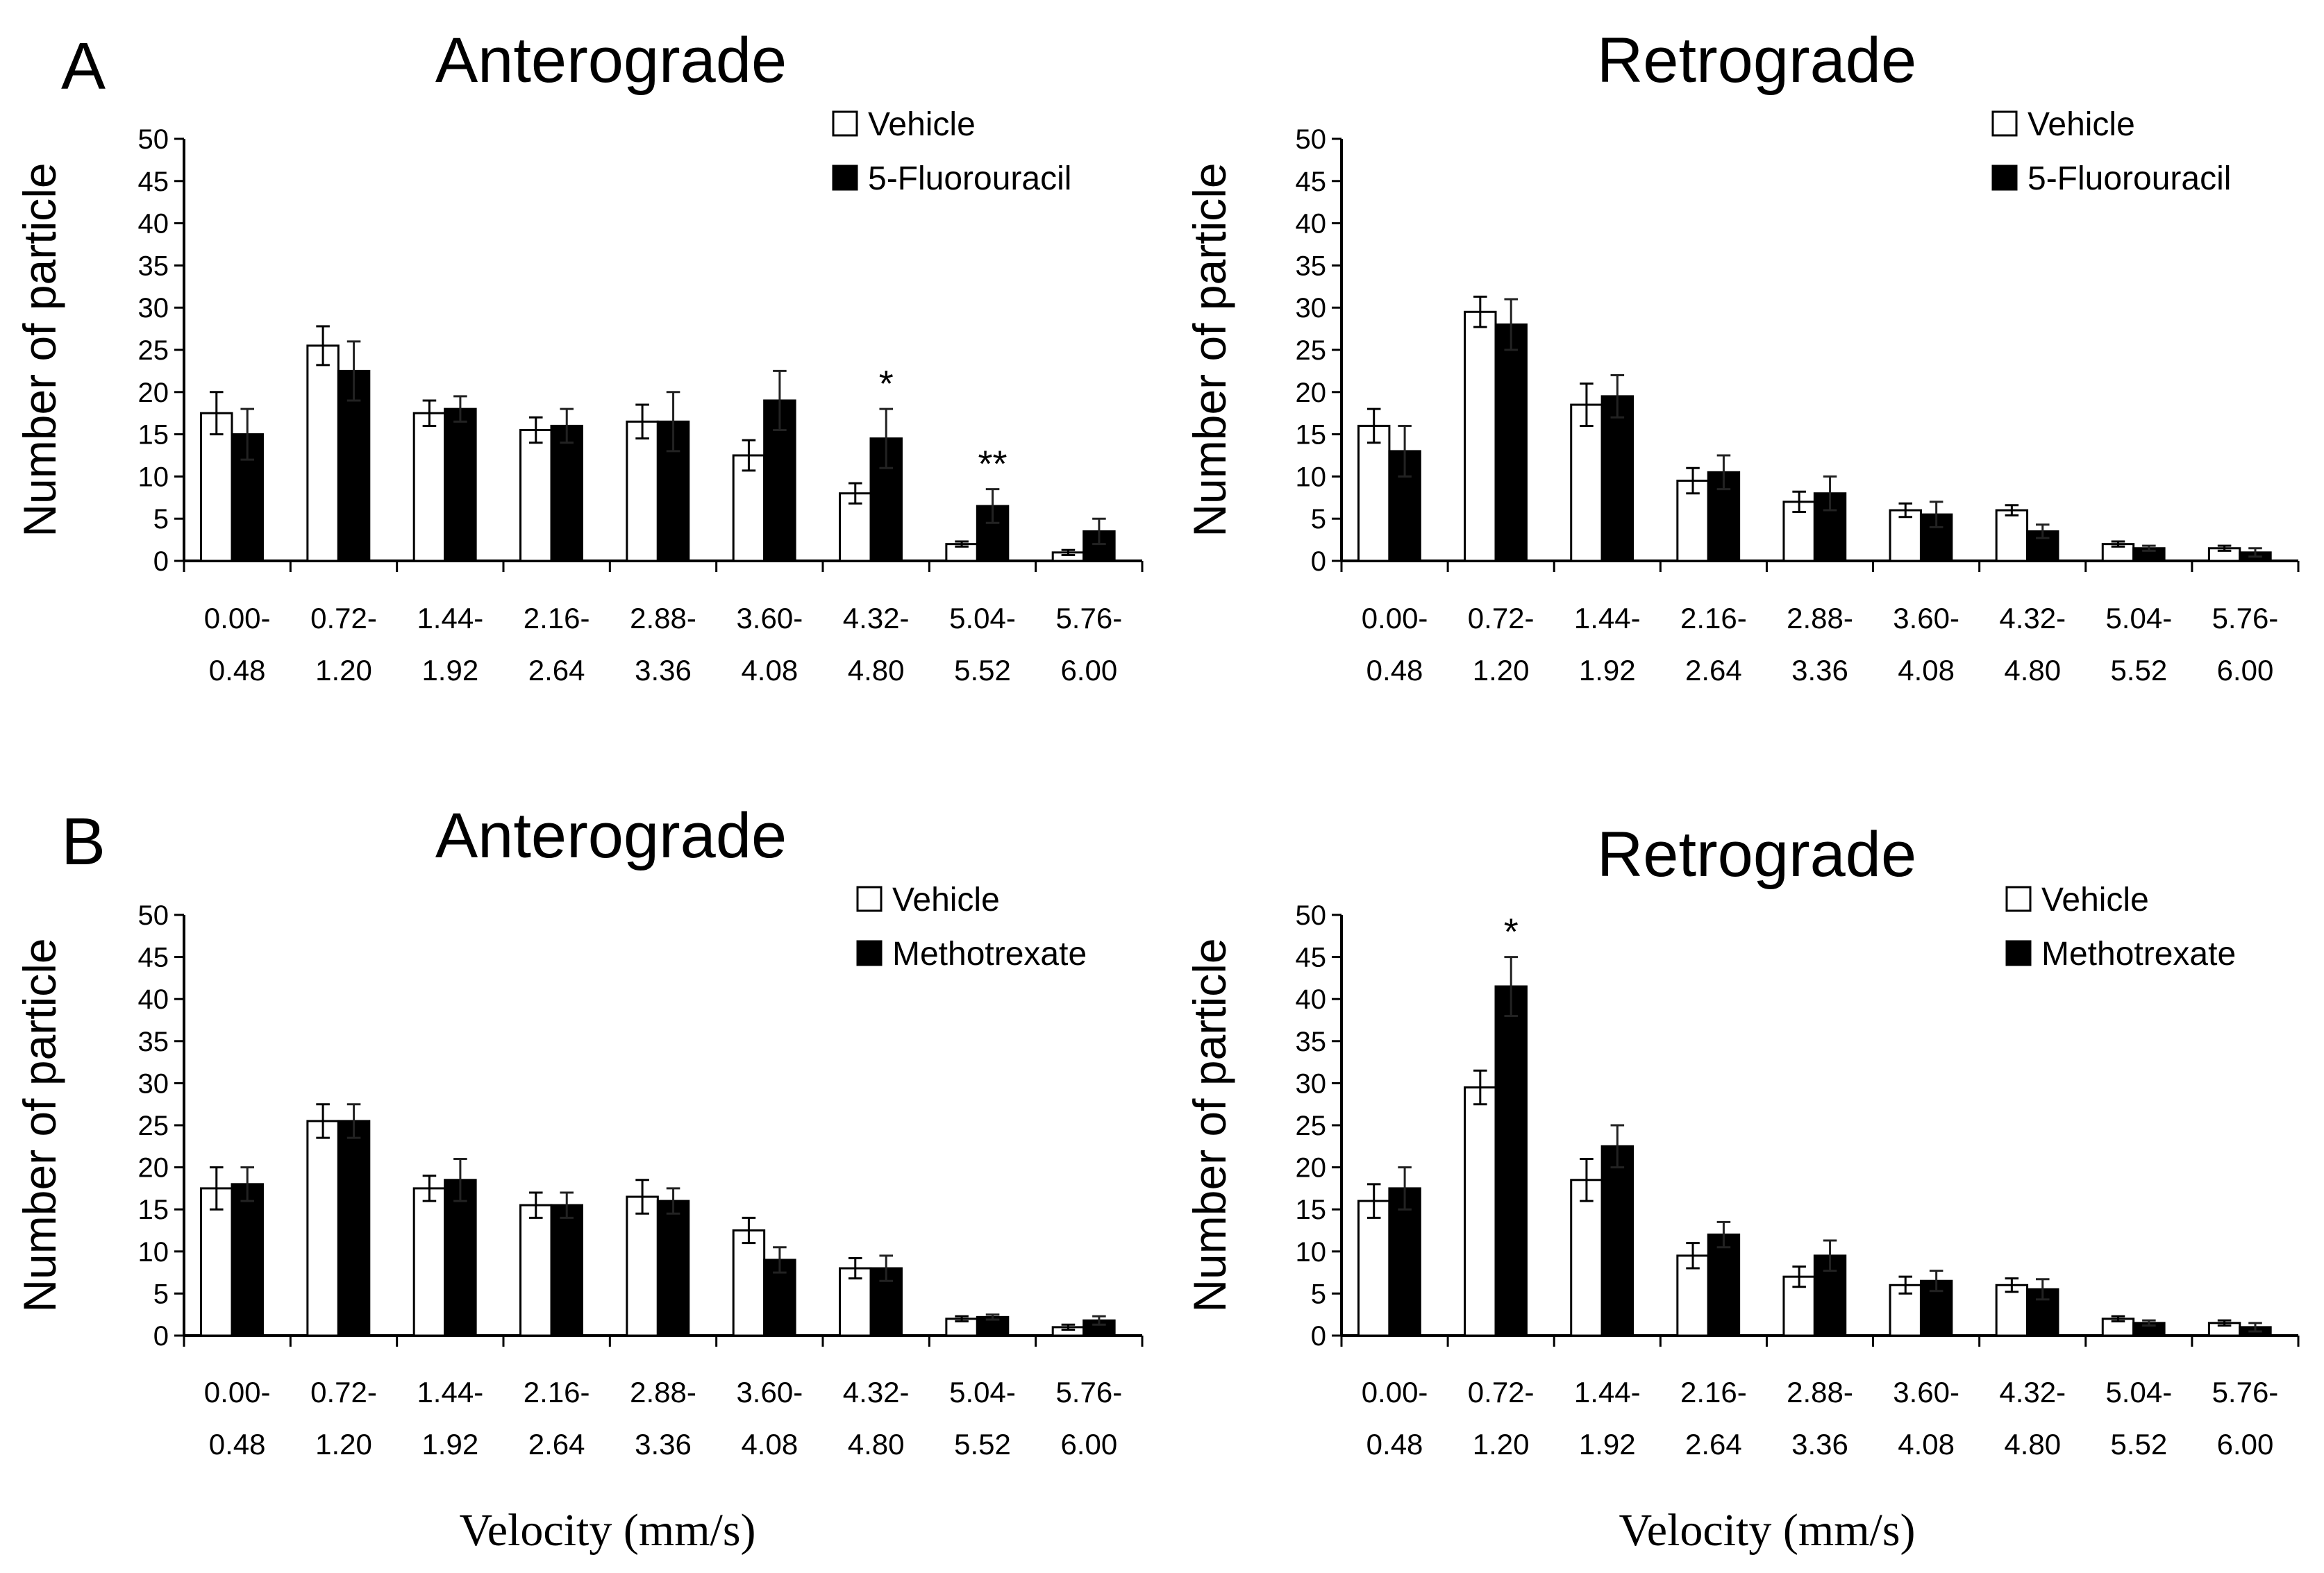 The image size is (2324, 1573). What do you see at coordinates (611, 61) in the screenshot?
I see `chart-title: Anterograde` at bounding box center [611, 61].